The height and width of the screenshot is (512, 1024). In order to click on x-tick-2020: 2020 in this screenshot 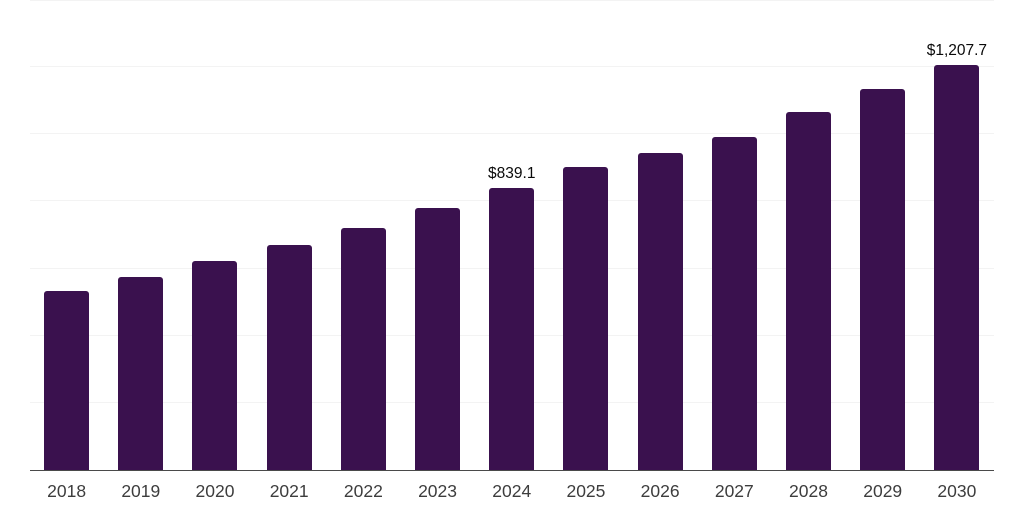, I will do `click(215, 491)`.